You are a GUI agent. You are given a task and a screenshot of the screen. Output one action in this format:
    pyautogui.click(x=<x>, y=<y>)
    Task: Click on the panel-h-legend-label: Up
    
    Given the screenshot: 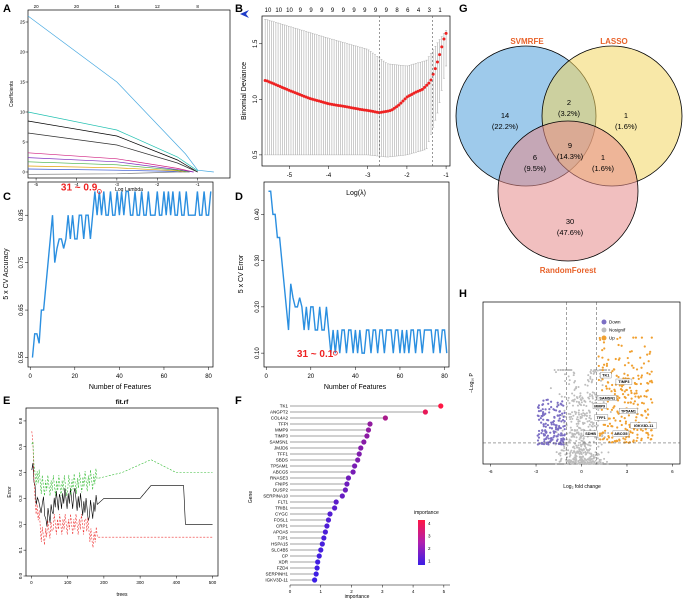 What is the action you would take?
    pyautogui.click(x=612, y=338)
    